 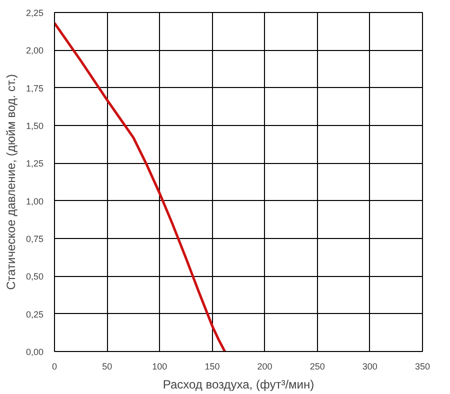 I want to click on y-tick-label: 1,00, so click(x=35, y=201).